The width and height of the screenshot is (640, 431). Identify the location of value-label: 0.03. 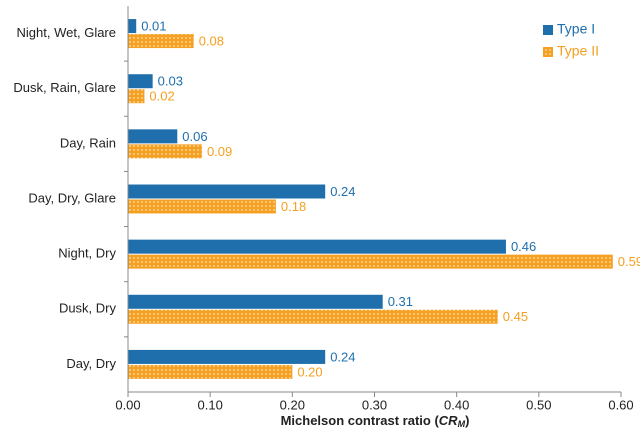
(170, 81).